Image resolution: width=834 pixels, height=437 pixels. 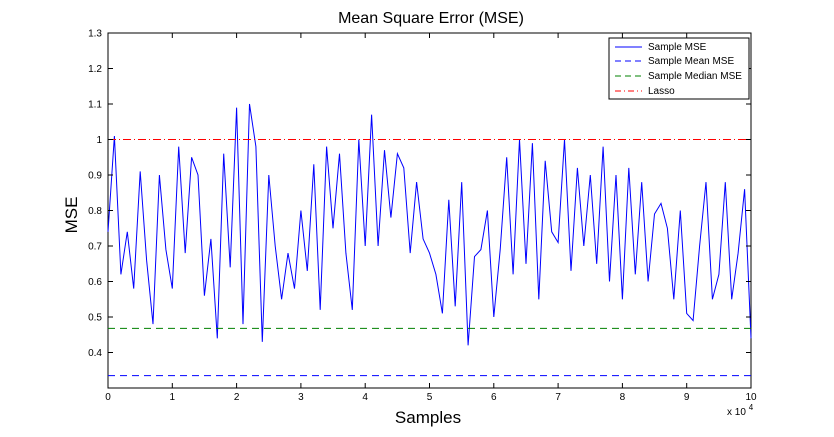 What do you see at coordinates (365, 397) in the screenshot?
I see `x-tick-label: 4` at bounding box center [365, 397].